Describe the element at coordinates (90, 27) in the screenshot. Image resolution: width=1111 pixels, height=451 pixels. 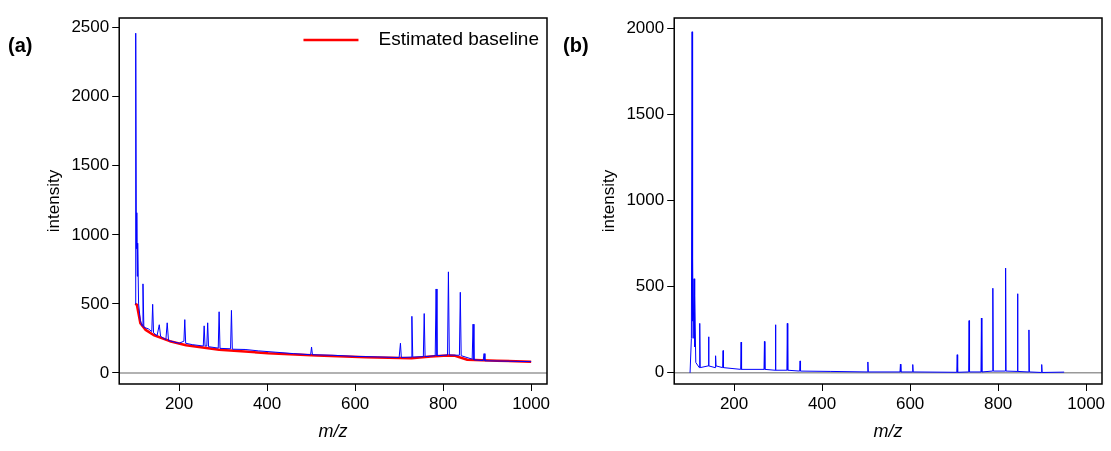
I see `y-tick-label: 2500` at that location.